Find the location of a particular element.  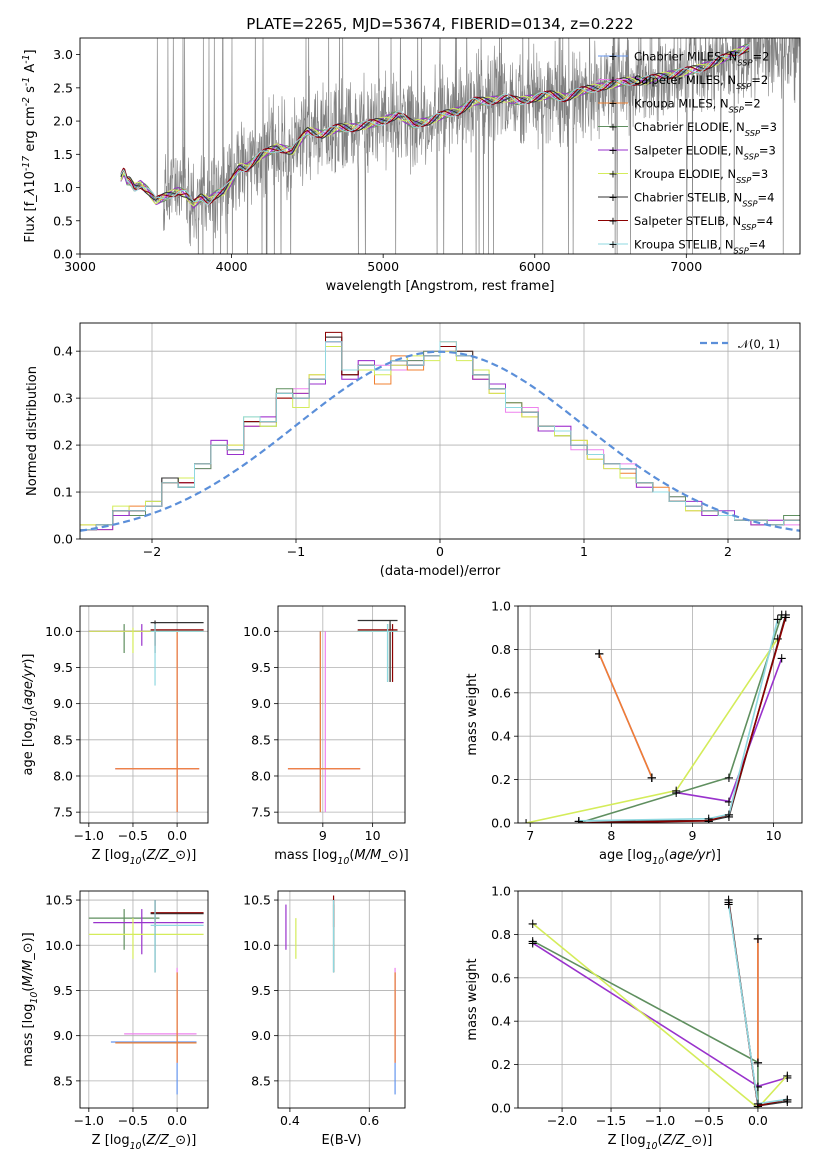

histogram-step is located at coordinates (440, 440).